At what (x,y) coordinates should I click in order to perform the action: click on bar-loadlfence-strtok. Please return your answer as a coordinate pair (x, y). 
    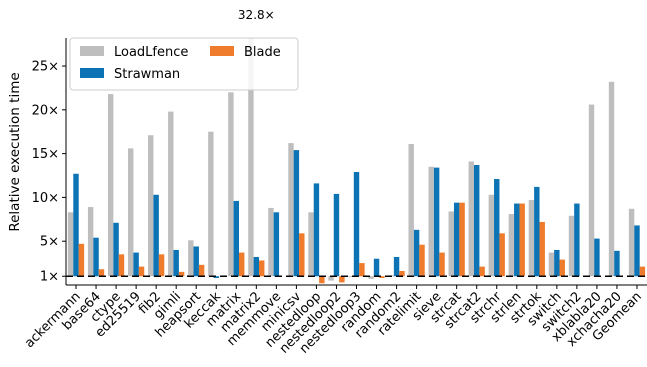
    Looking at the image, I should click on (531, 238).